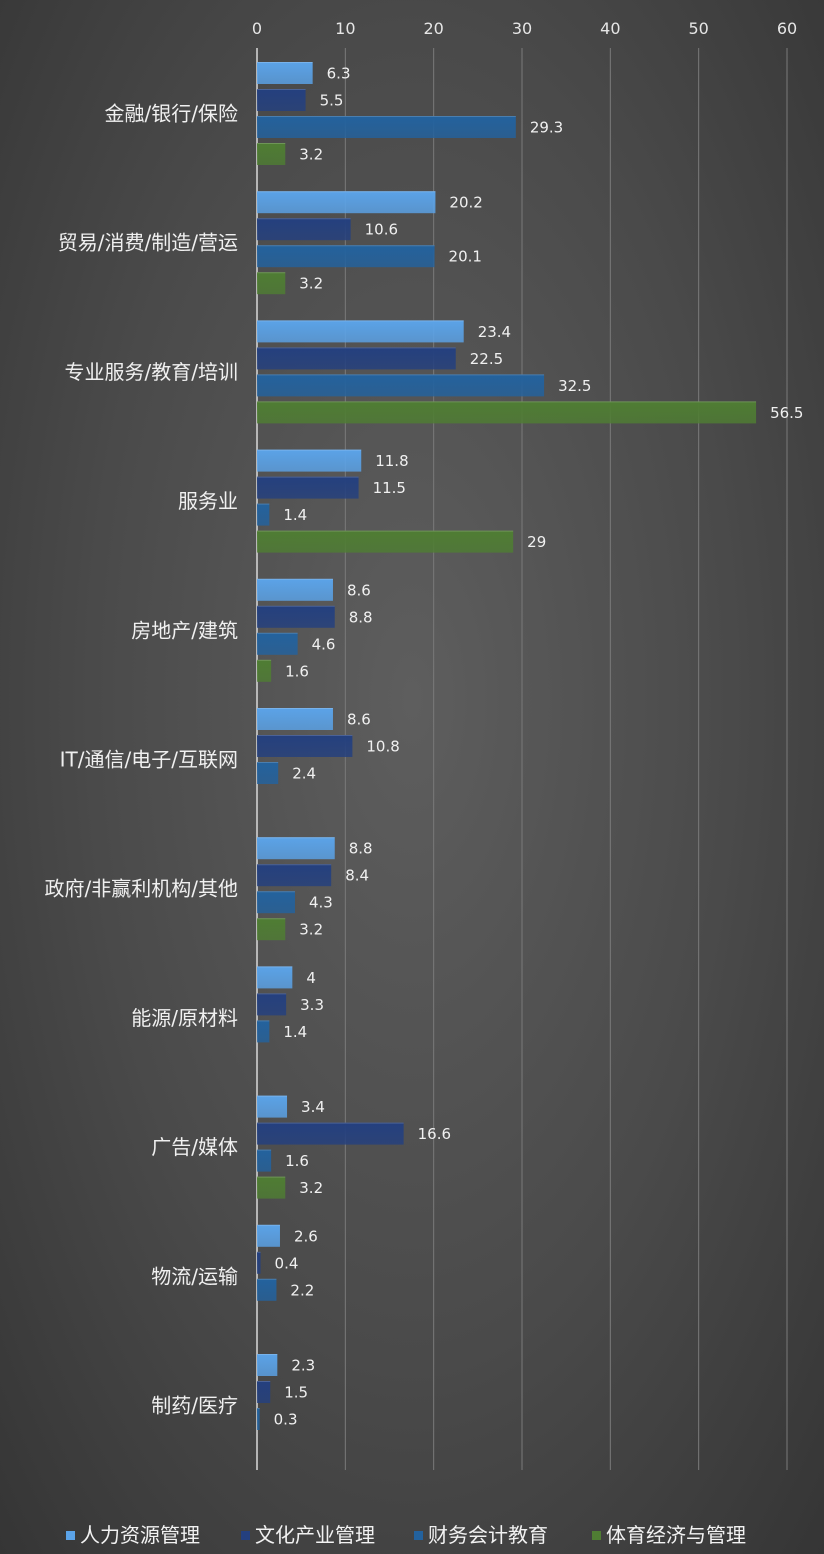 The width and height of the screenshot is (824, 1554). I want to click on data-label: 11.5, so click(389, 488).